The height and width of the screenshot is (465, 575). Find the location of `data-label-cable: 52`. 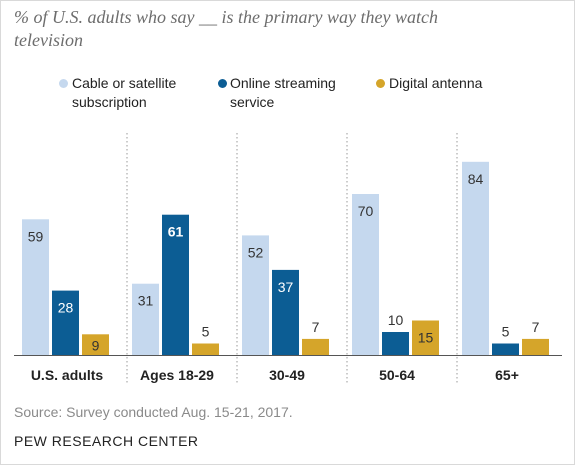

data-label-cable: 52 is located at coordinates (256, 252).